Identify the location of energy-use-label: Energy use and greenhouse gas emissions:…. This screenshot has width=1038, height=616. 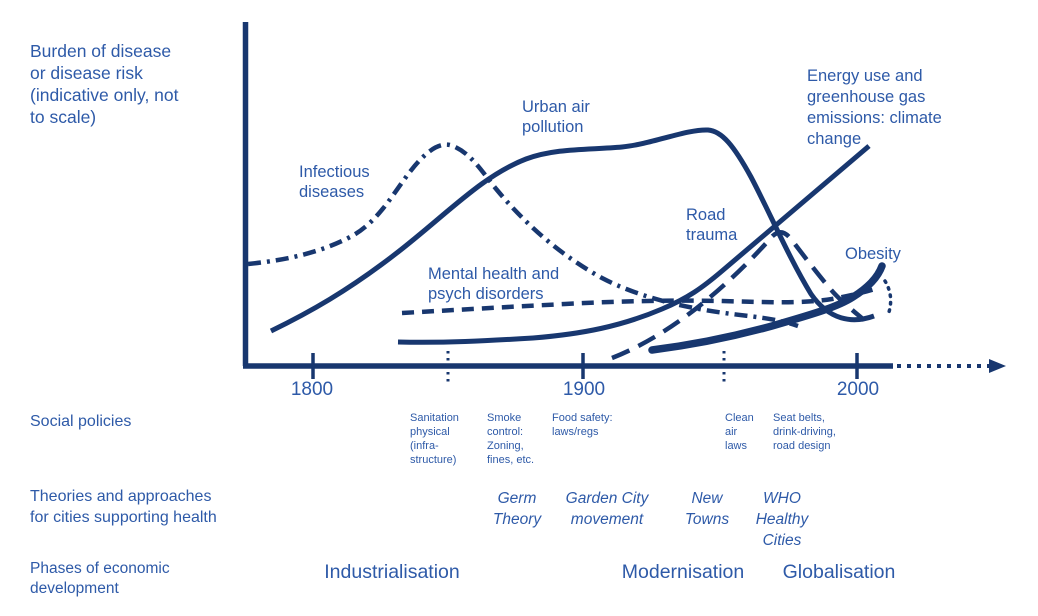
(874, 107).